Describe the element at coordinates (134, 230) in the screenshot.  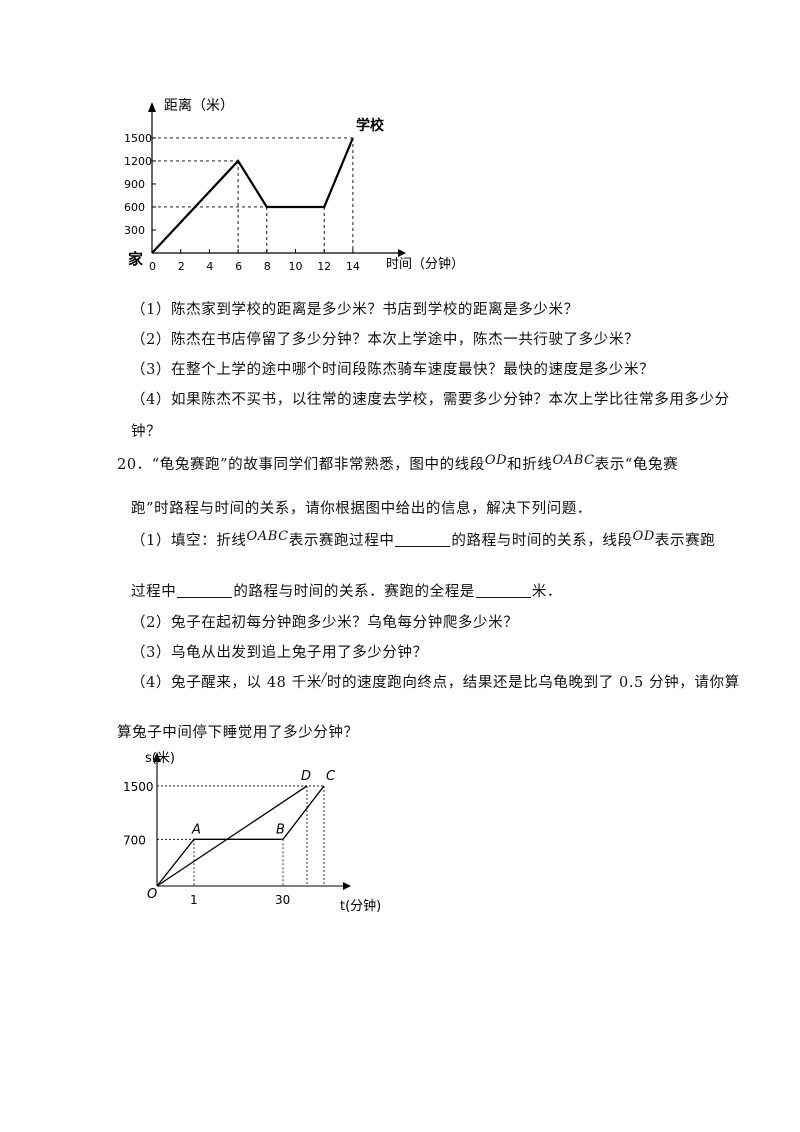
I see `y-tick-label: 300` at that location.